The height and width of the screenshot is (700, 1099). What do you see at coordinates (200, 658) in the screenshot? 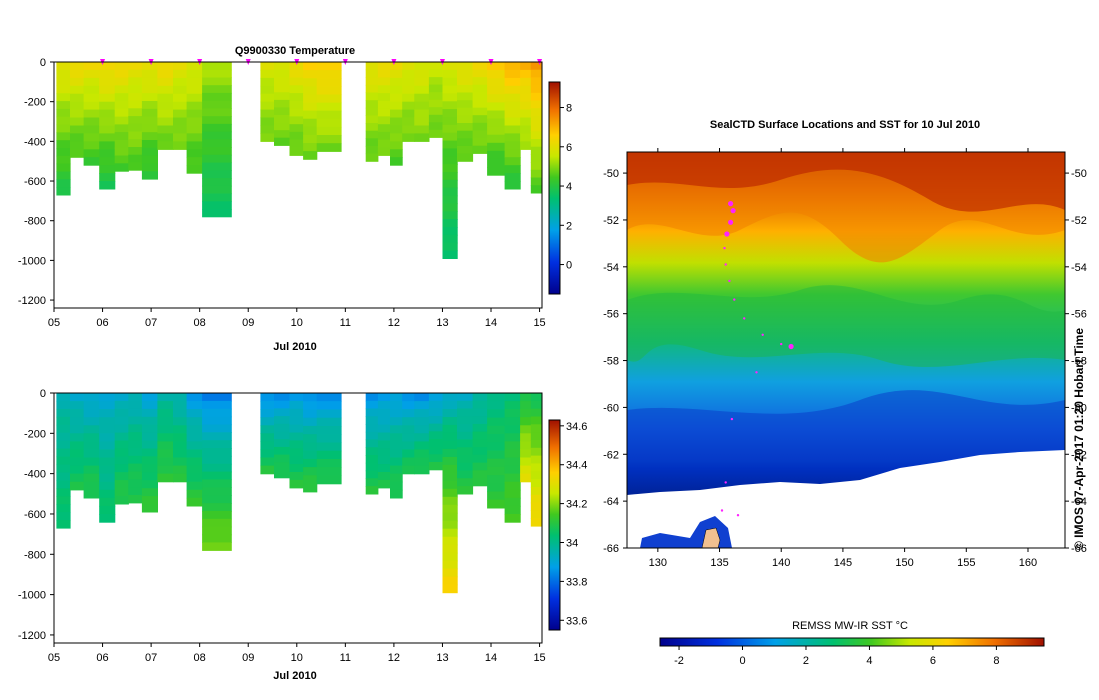
I see `x-tick-label: 08` at bounding box center [200, 658].